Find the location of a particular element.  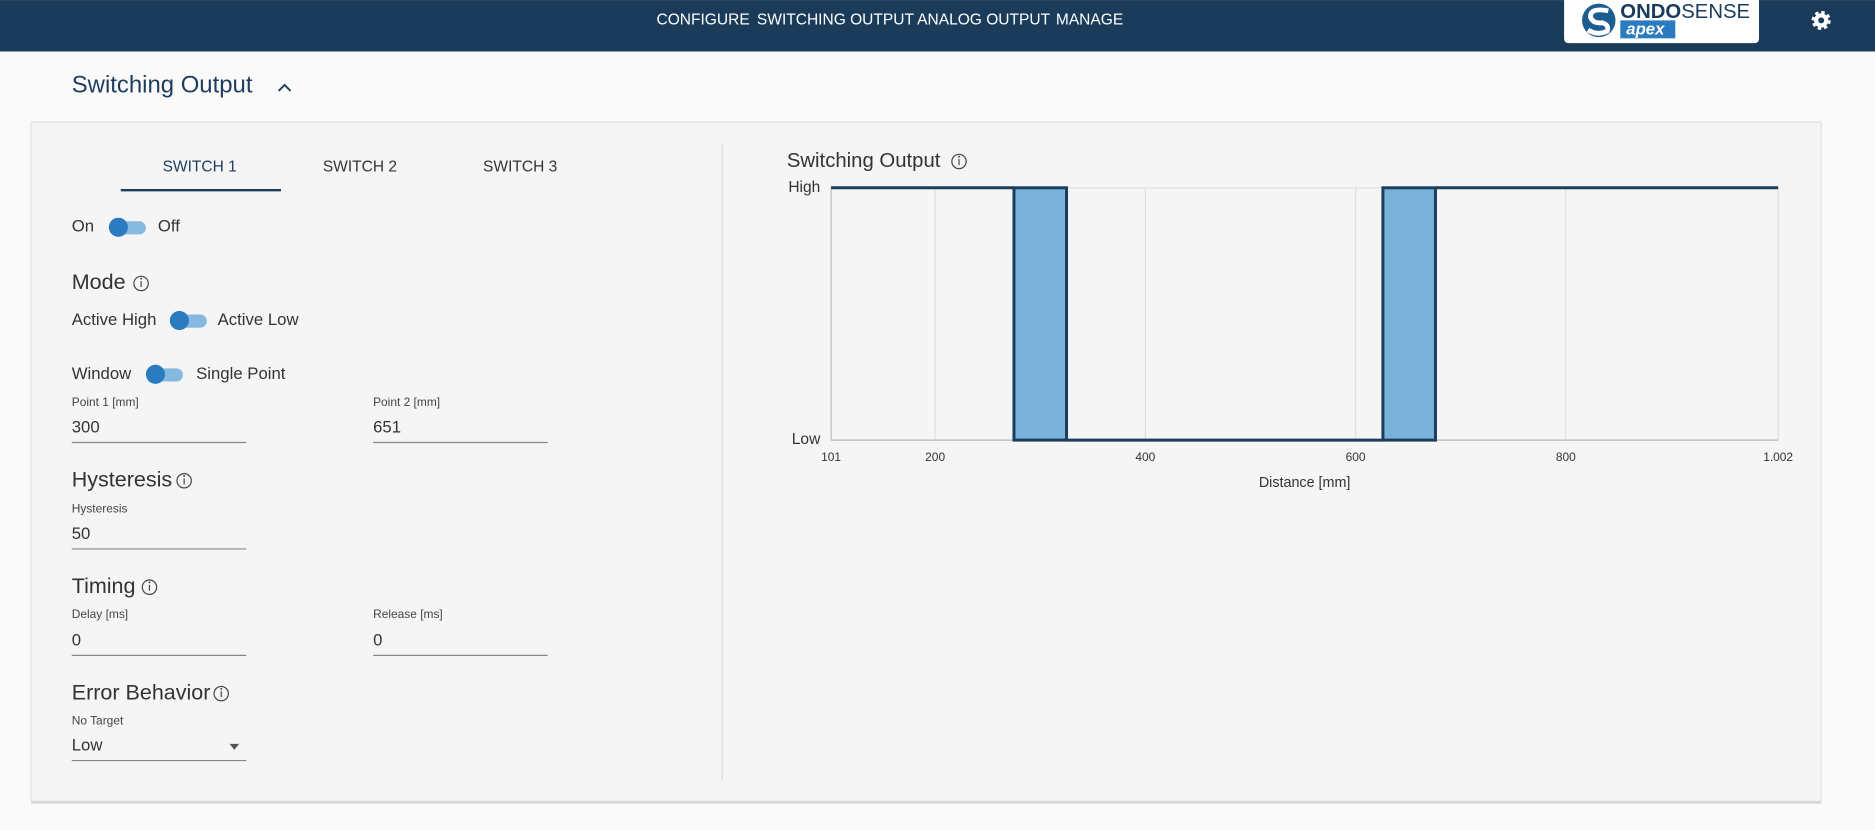

nav-item: SWITCHING OUTPUT is located at coordinates (836, 19).